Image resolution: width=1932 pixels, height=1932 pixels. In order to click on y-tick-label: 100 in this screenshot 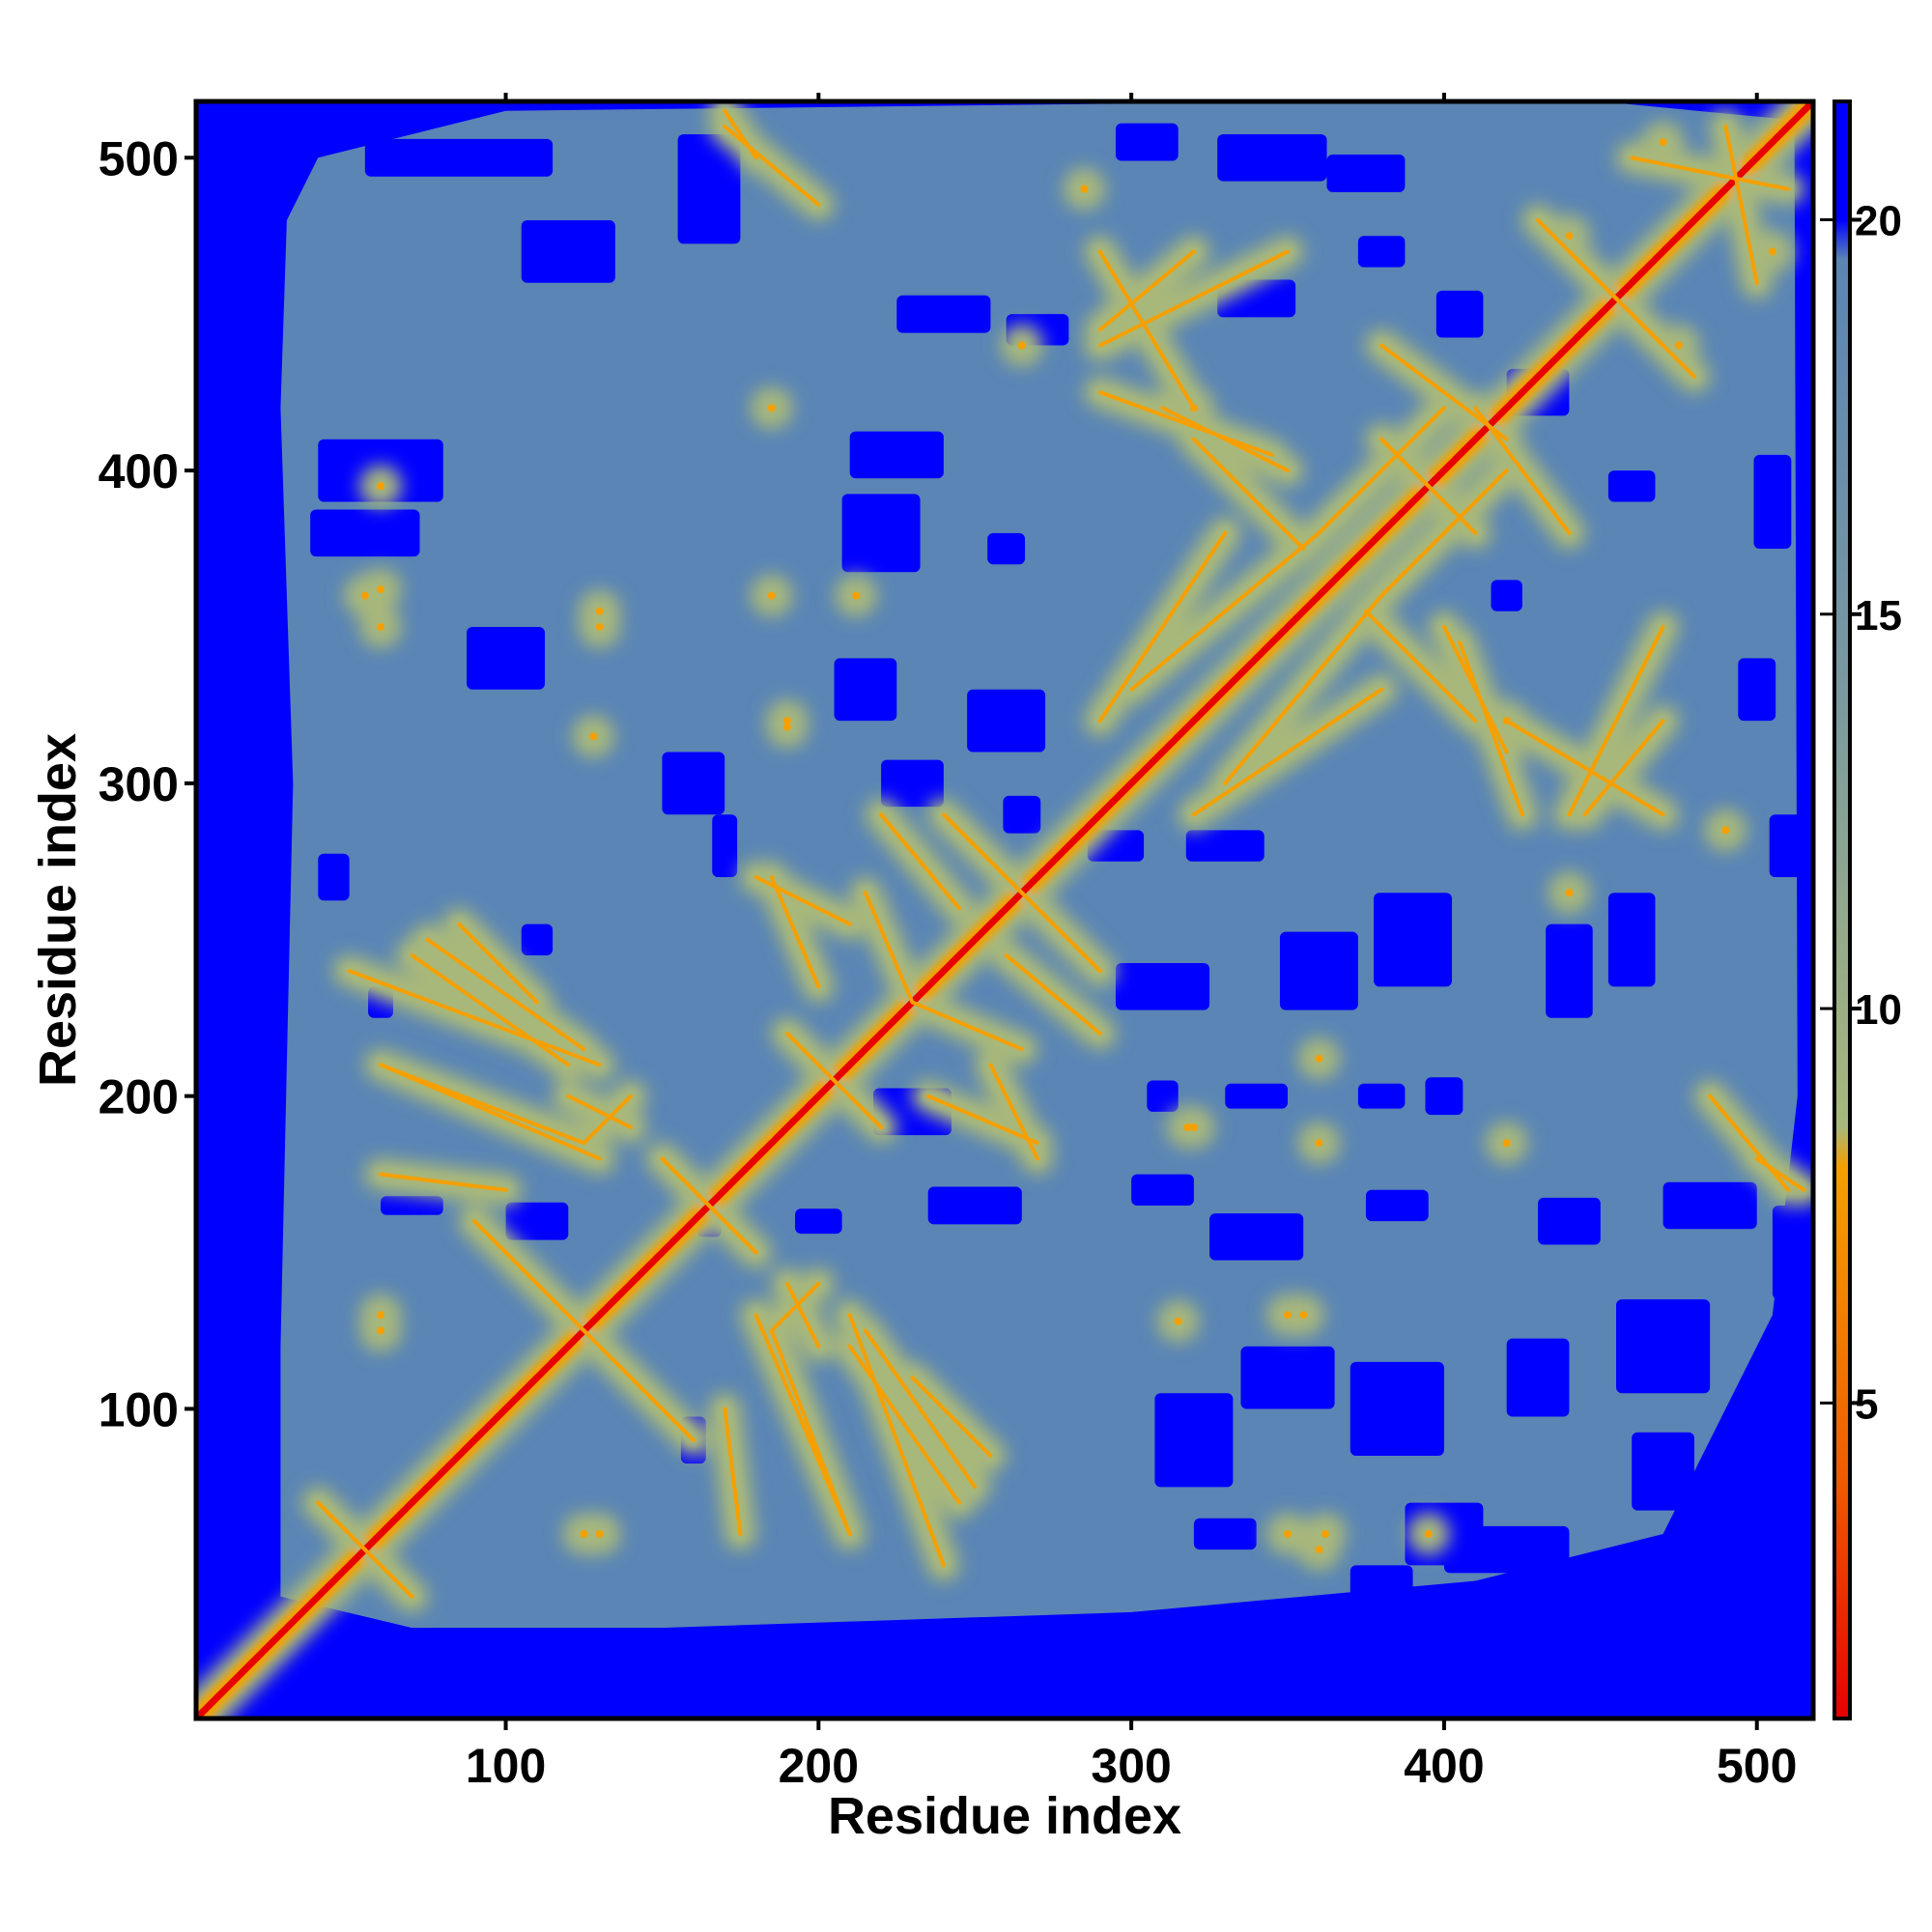, I will do `click(139, 1409)`.